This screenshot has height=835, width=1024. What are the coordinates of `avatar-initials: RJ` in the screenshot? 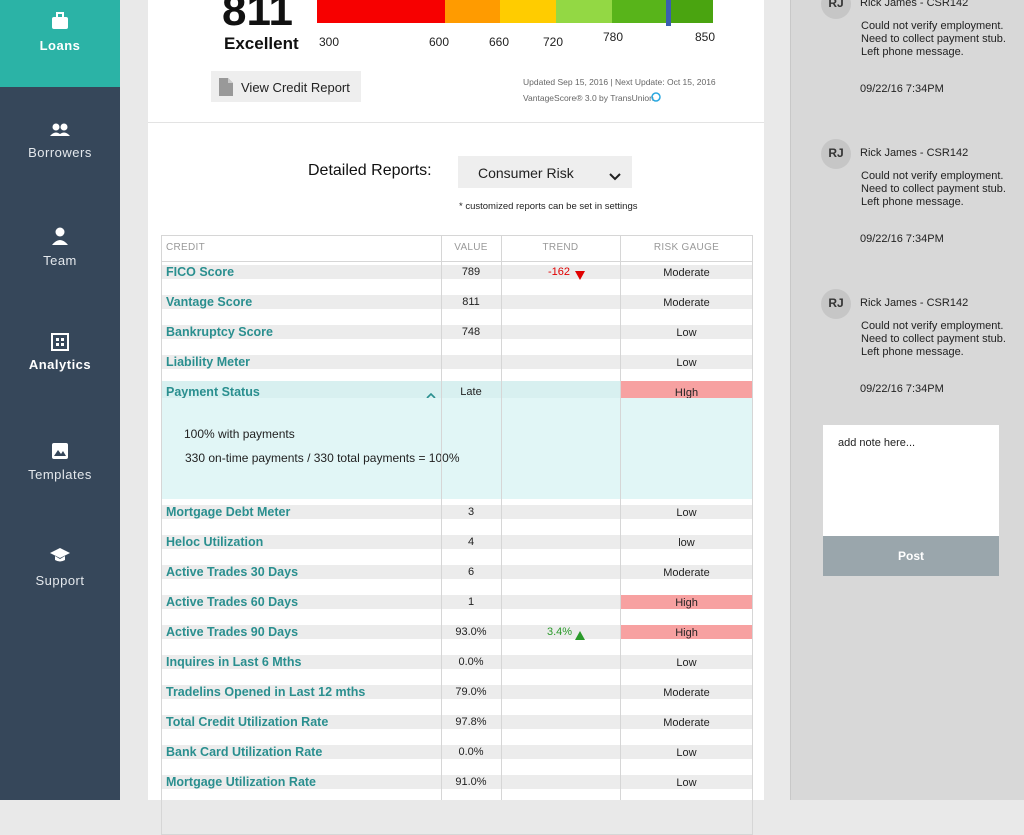 It's located at (836, 153).